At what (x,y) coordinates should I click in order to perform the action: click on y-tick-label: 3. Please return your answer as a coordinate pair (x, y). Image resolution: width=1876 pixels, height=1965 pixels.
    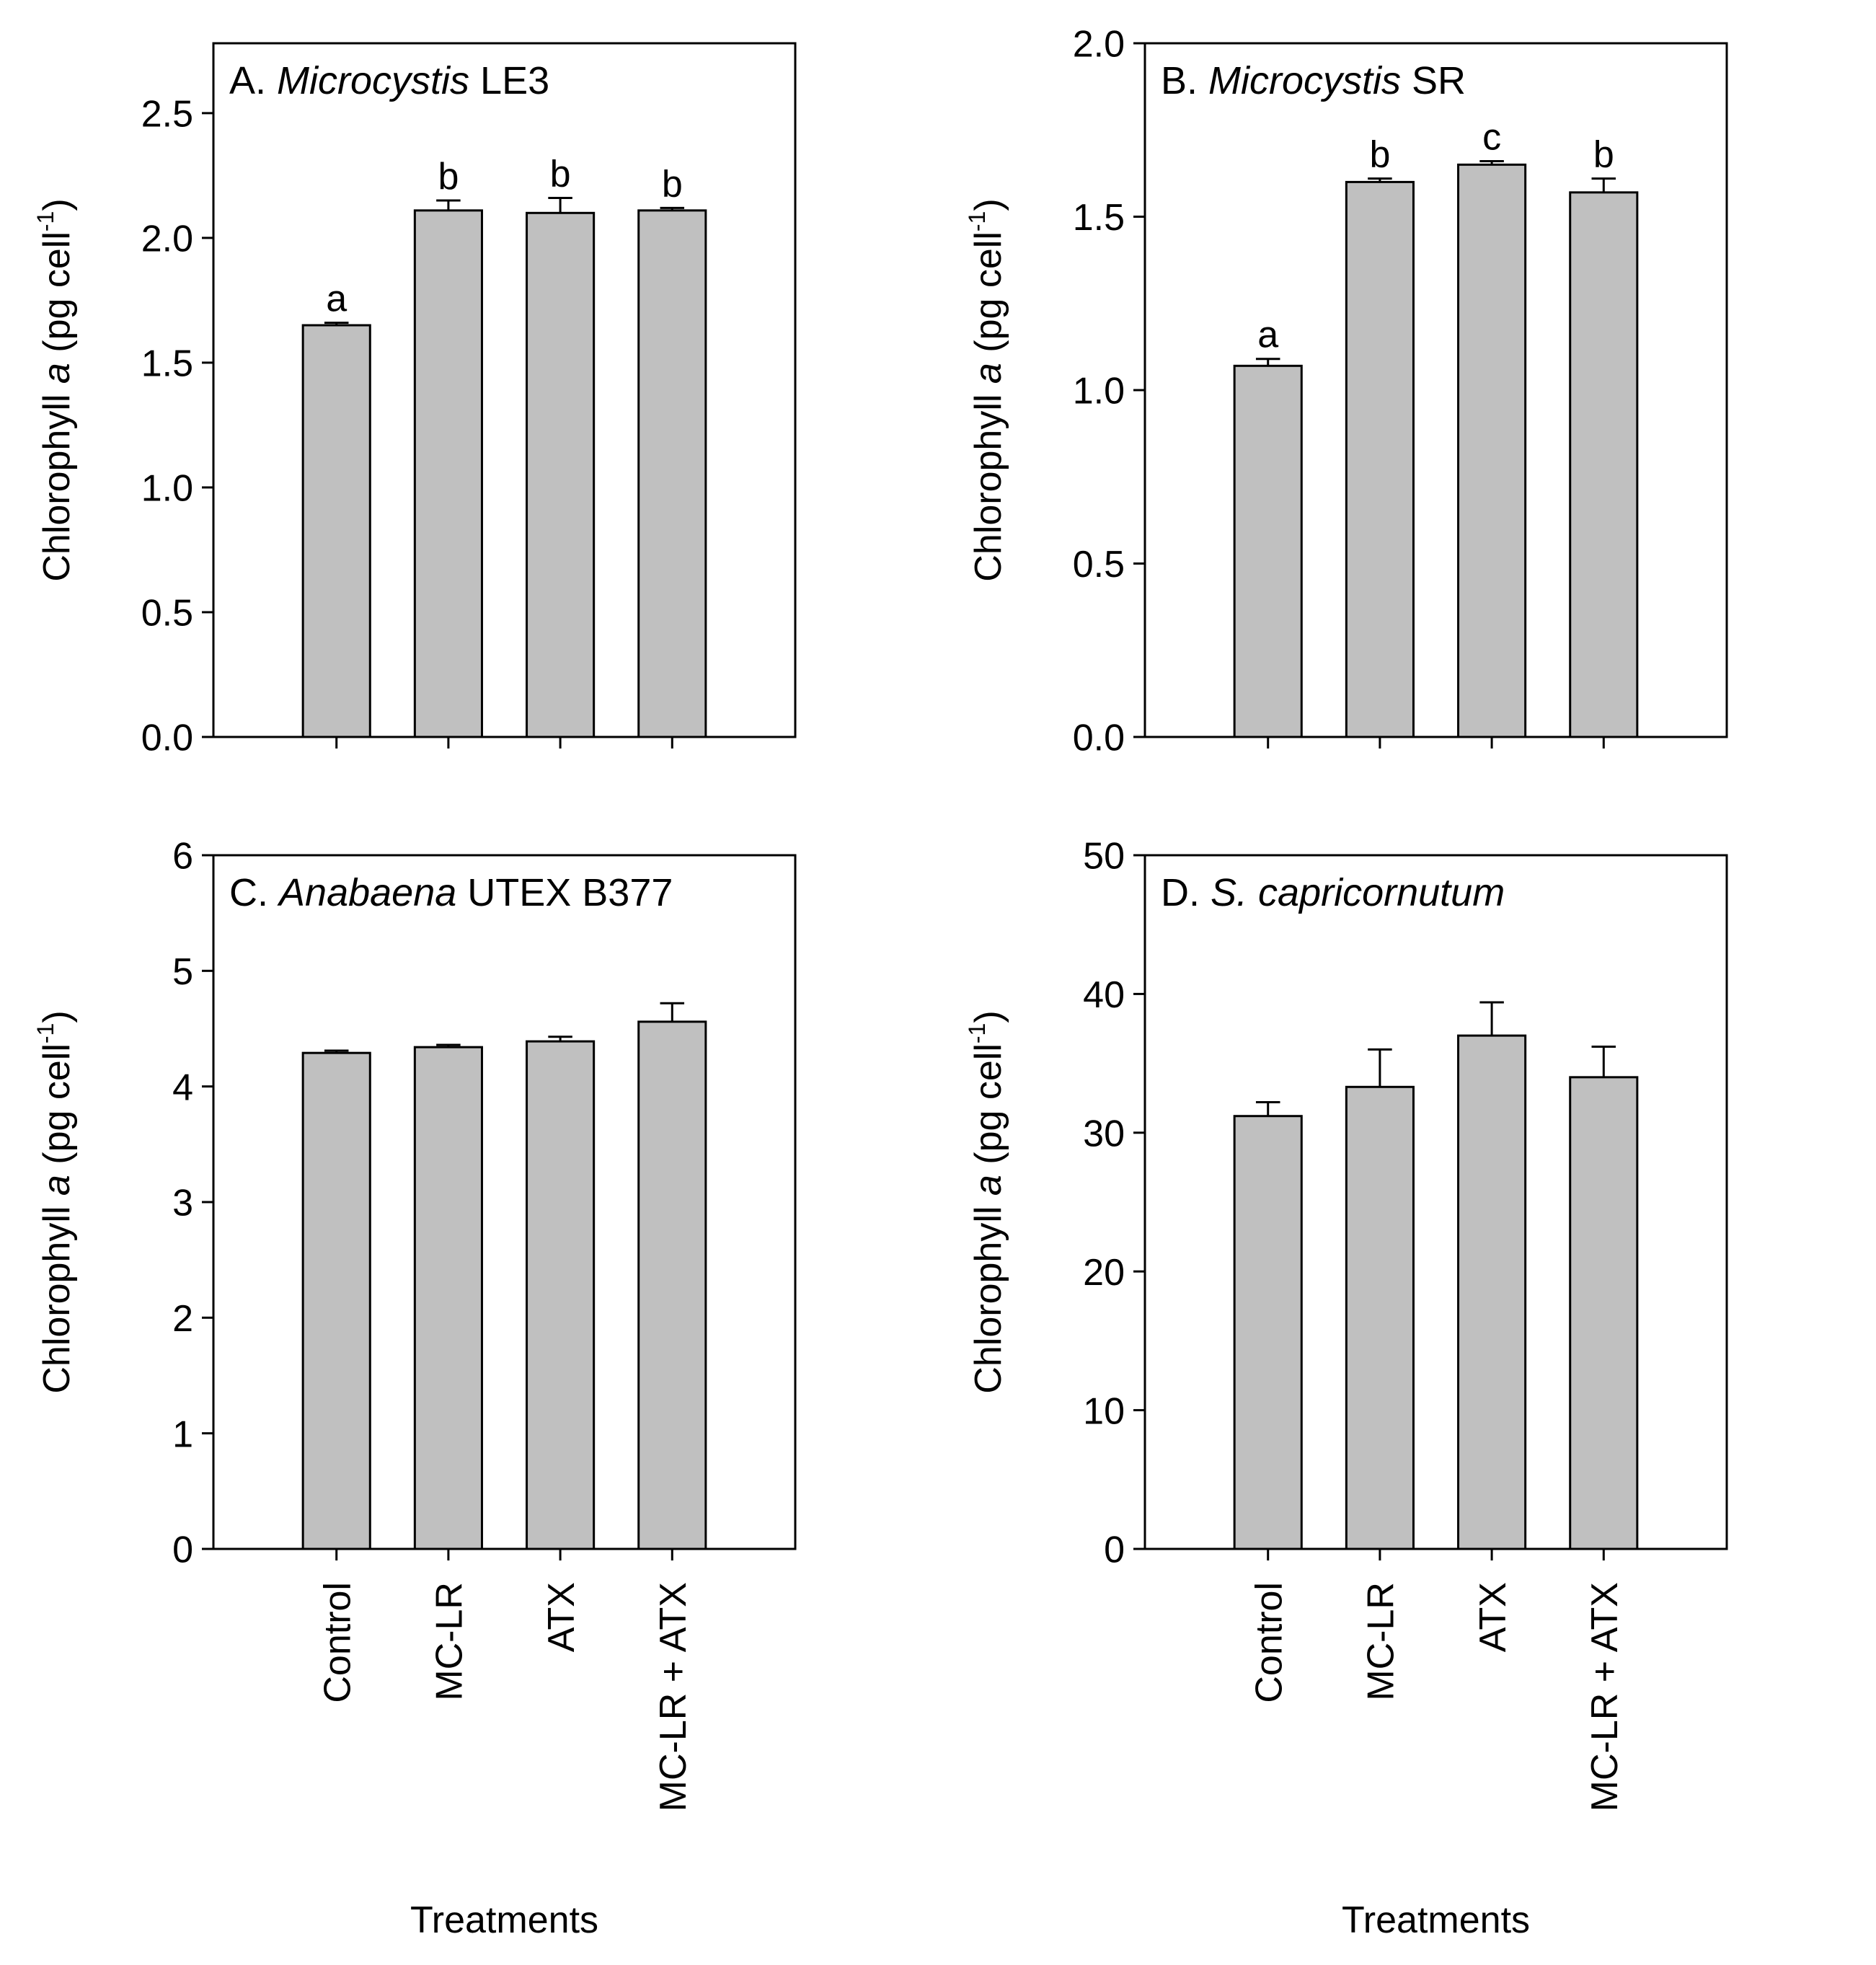
    Looking at the image, I should click on (182, 1203).